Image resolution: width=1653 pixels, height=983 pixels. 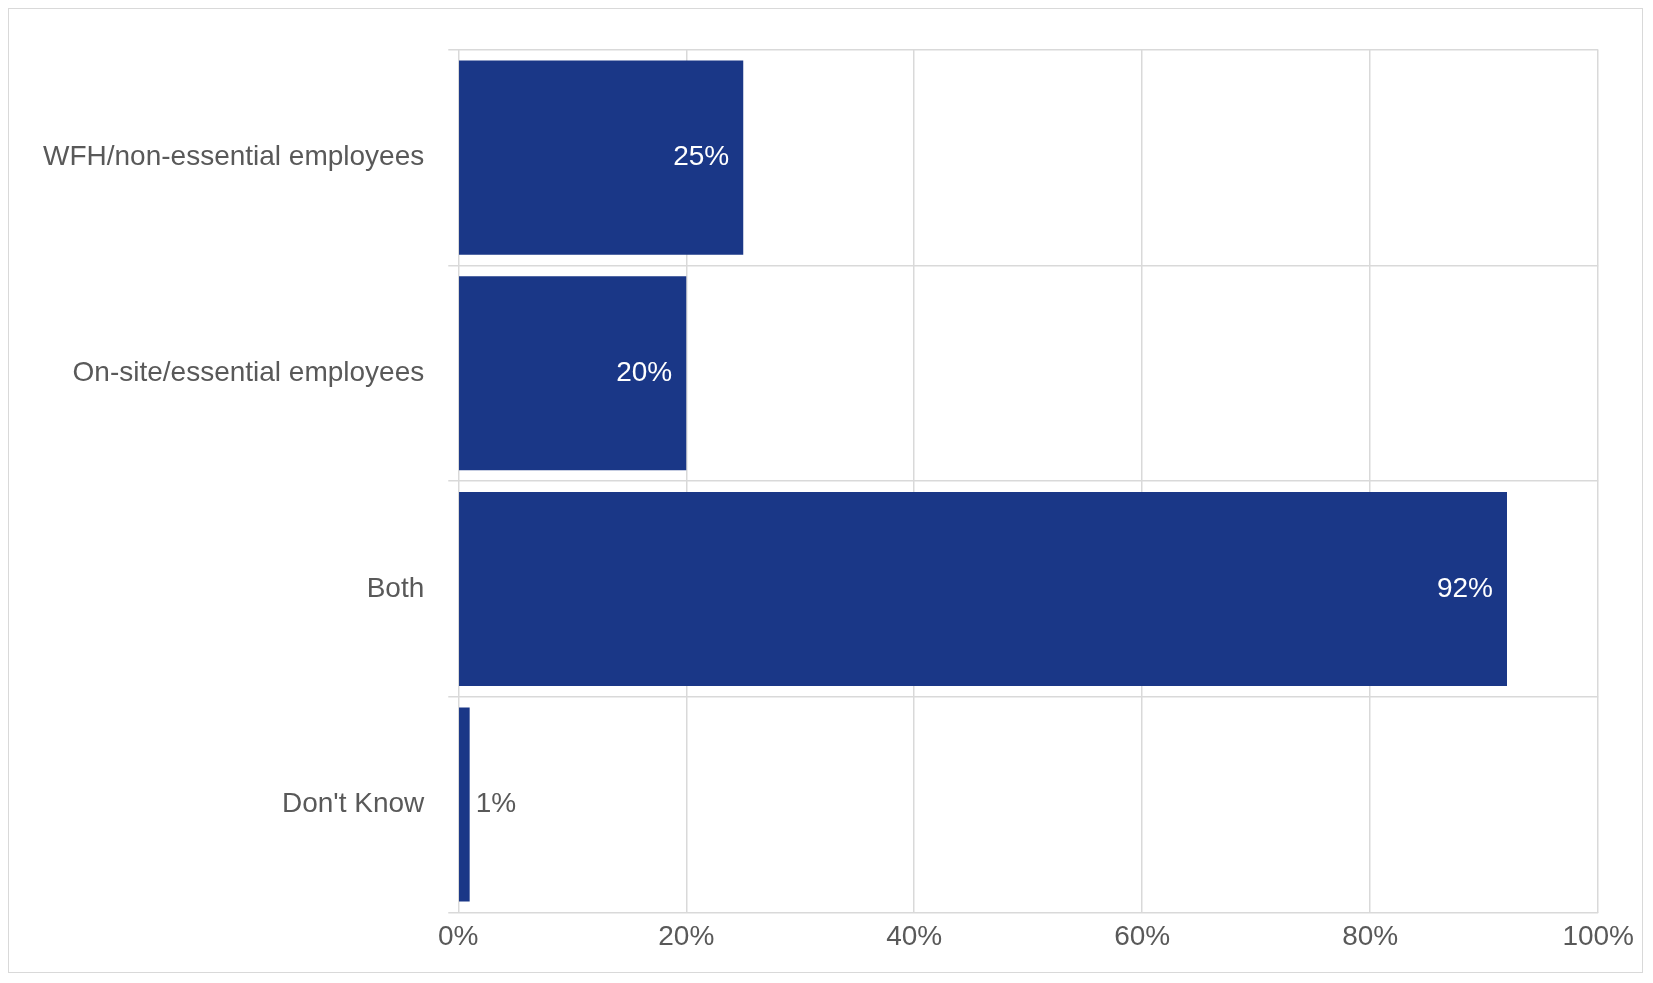 What do you see at coordinates (1598, 935) in the screenshot?
I see `x-tick-label: 100%` at bounding box center [1598, 935].